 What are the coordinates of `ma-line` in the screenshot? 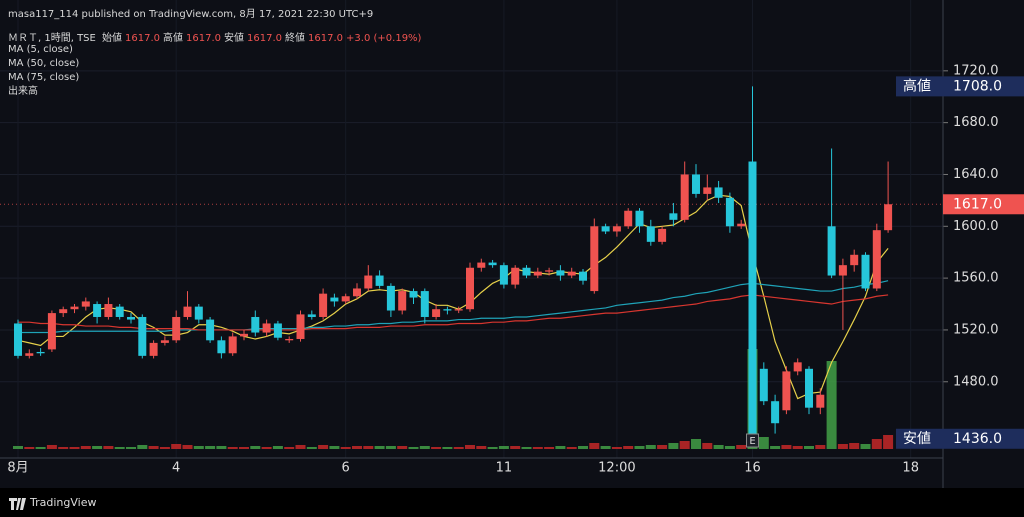 It's located at (453, 312).